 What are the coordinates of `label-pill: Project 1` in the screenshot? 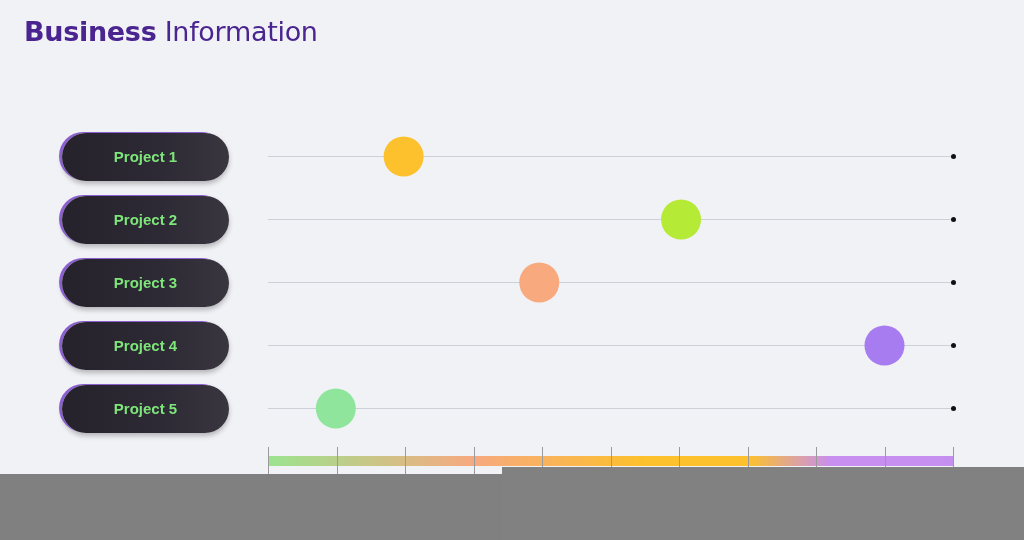 It's located at (145, 156).